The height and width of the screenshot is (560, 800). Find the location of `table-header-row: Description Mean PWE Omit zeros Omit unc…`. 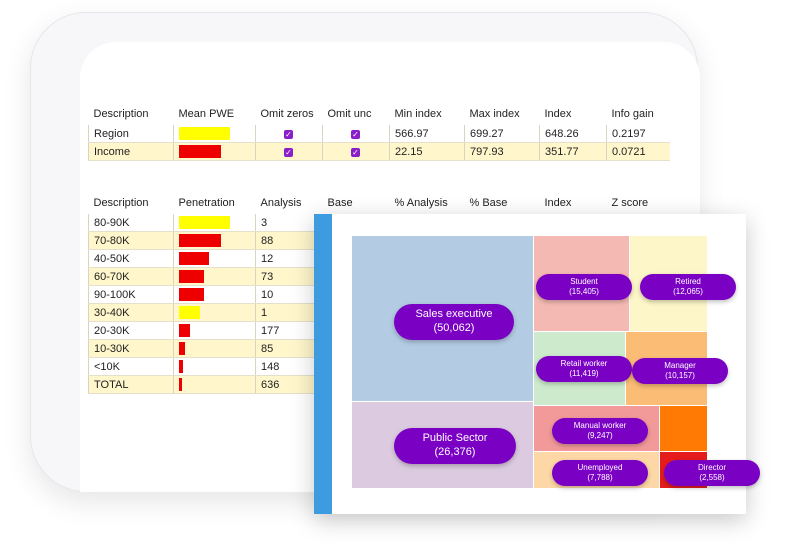

table-header-row: Description Mean PWE Omit zeros Omit unc… is located at coordinates (379, 114).